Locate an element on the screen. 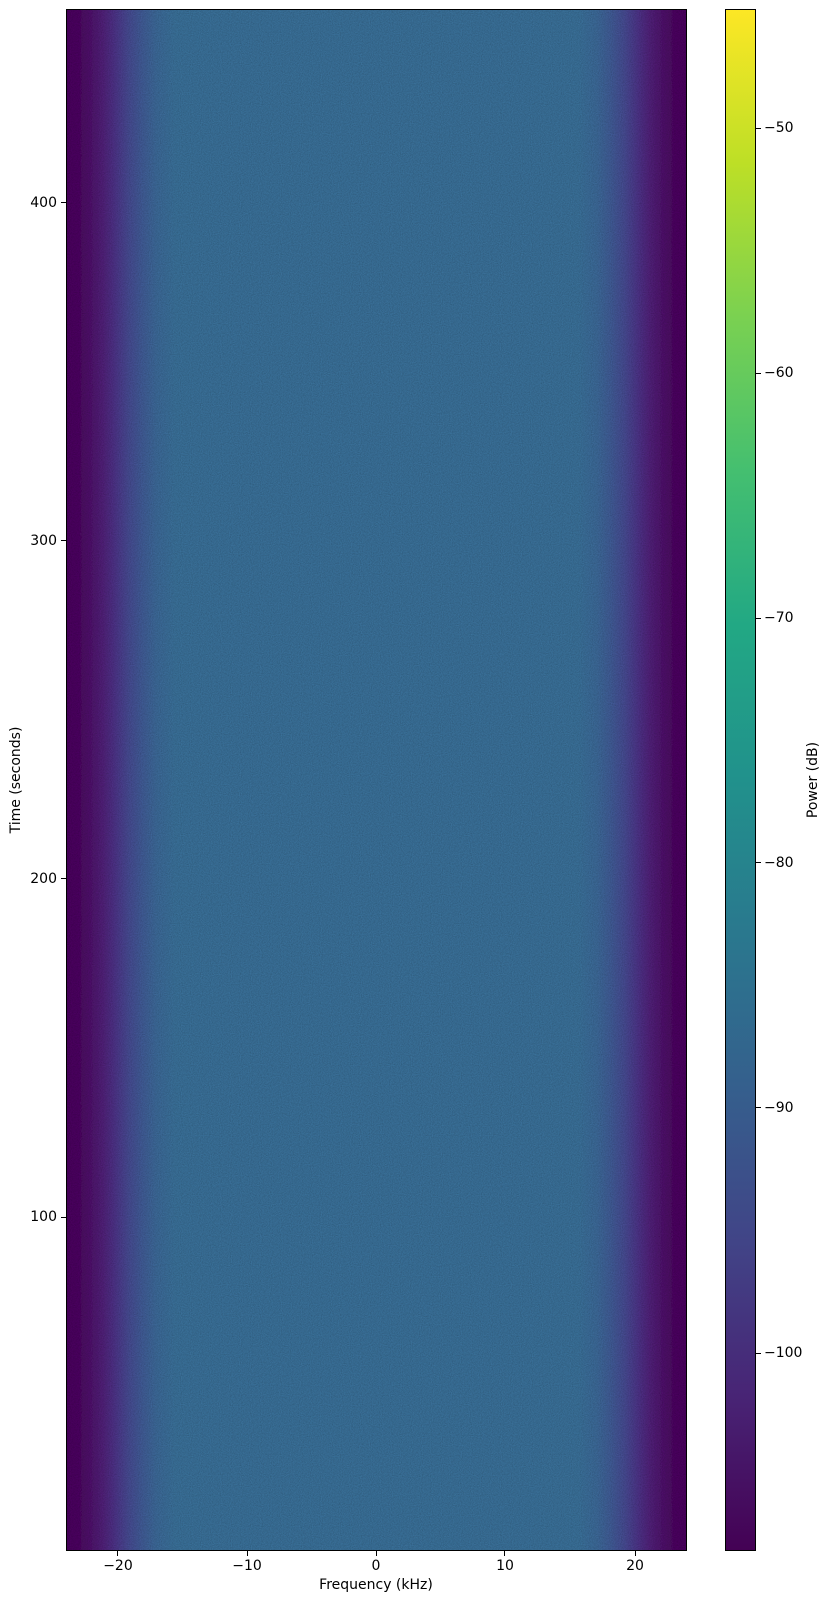 The height and width of the screenshot is (1603, 832). colorbar-tick-label: −80 is located at coordinates (779, 862).